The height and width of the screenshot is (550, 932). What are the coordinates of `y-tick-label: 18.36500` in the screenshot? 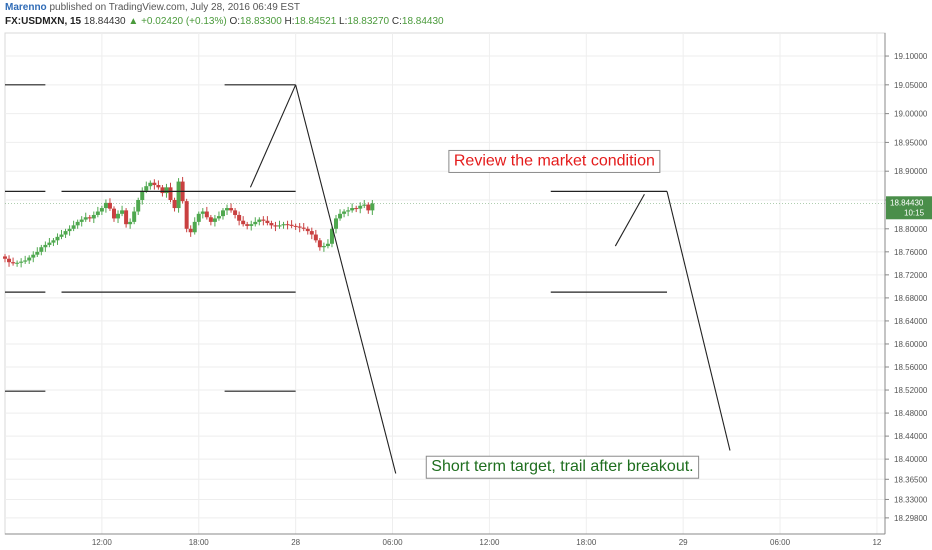 It's located at (911, 479).